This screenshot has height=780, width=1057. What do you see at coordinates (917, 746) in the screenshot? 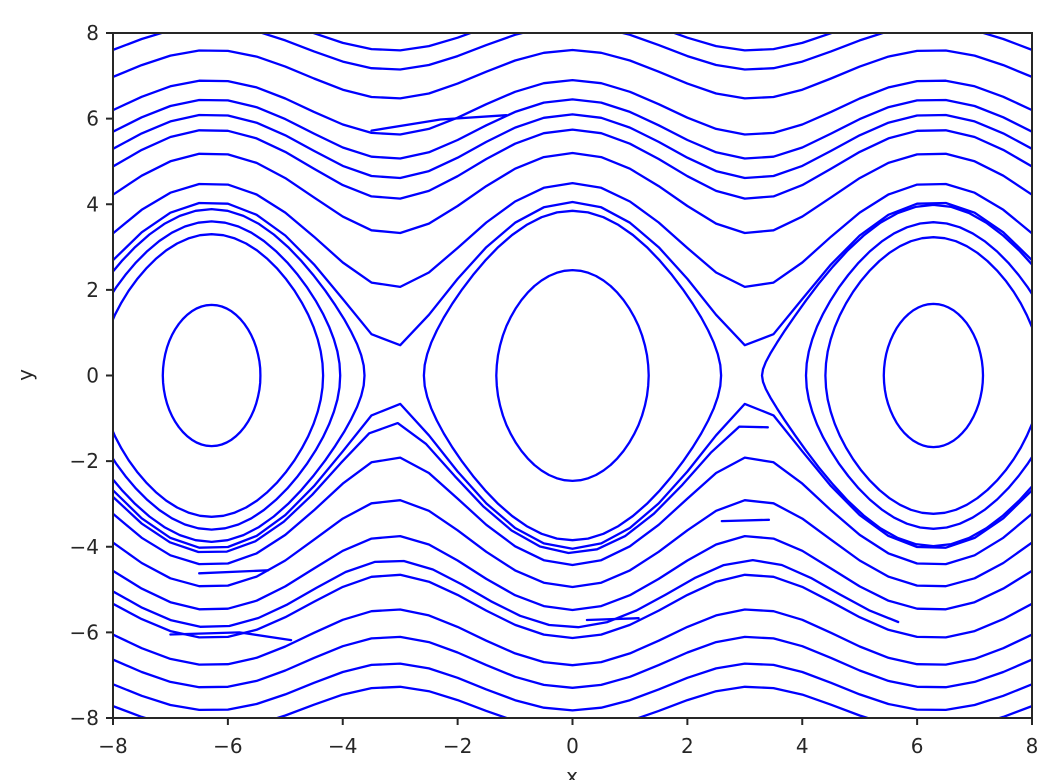
I see `x-tick-label: 6` at bounding box center [917, 746].